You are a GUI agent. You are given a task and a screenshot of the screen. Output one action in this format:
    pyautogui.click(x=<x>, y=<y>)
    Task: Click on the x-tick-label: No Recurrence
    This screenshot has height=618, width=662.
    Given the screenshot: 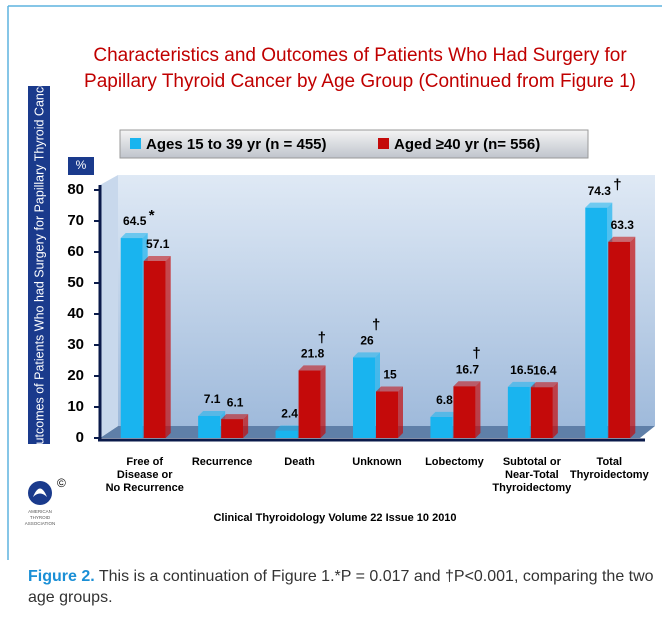 What is the action you would take?
    pyautogui.click(x=145, y=488)
    